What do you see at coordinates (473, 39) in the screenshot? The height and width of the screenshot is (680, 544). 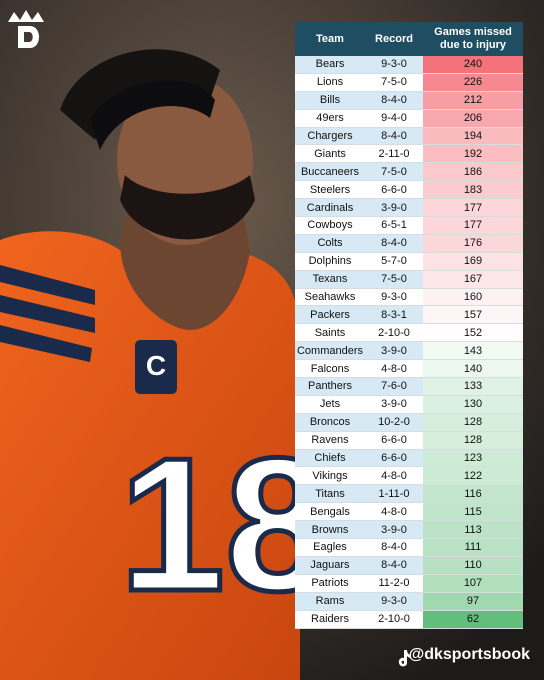 I see `header-cell: Games missed due to injury` at bounding box center [473, 39].